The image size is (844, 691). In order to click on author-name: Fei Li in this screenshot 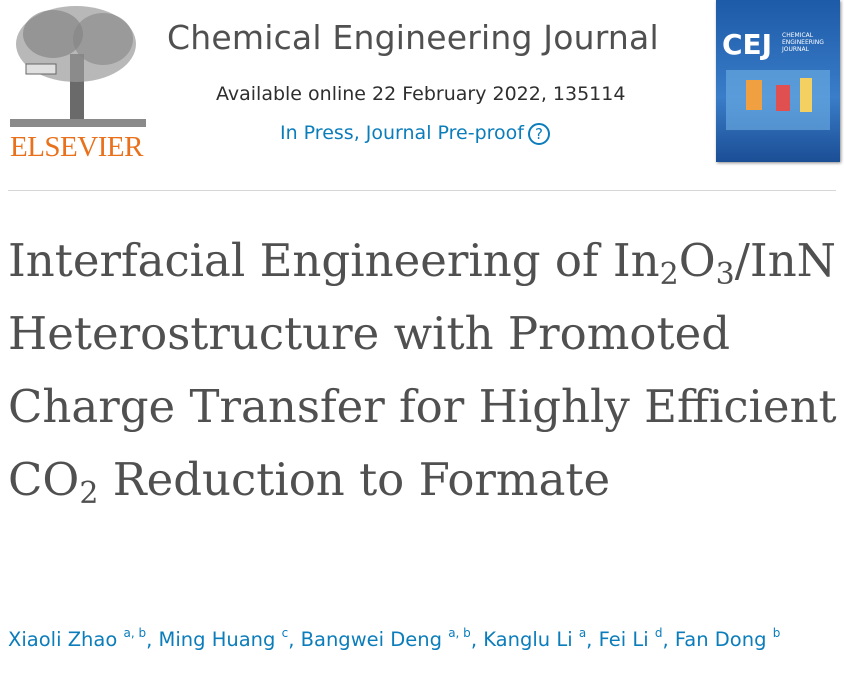, I will do `click(623, 639)`.